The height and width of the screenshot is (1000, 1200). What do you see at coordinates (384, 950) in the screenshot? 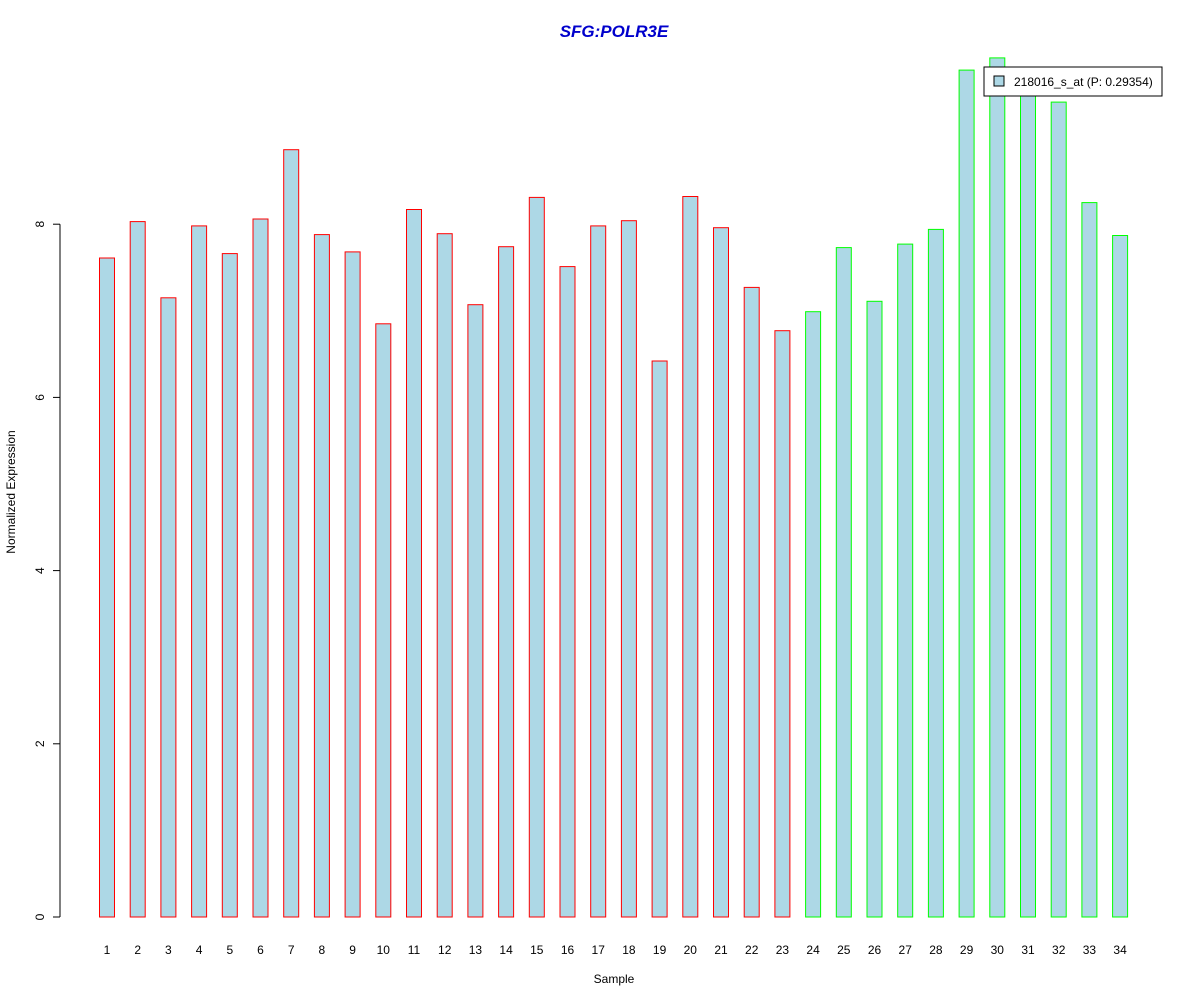
I see `x-tick-label: 10` at bounding box center [384, 950].